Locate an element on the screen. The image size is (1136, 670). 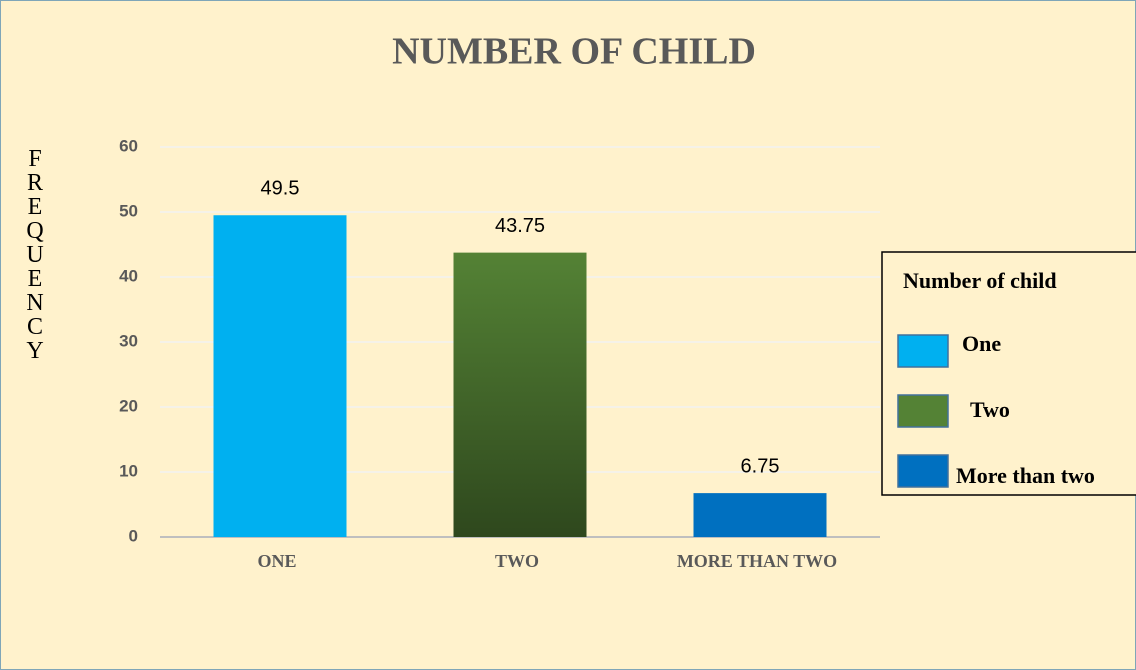
y-tick-label: 50 is located at coordinates (128, 210).